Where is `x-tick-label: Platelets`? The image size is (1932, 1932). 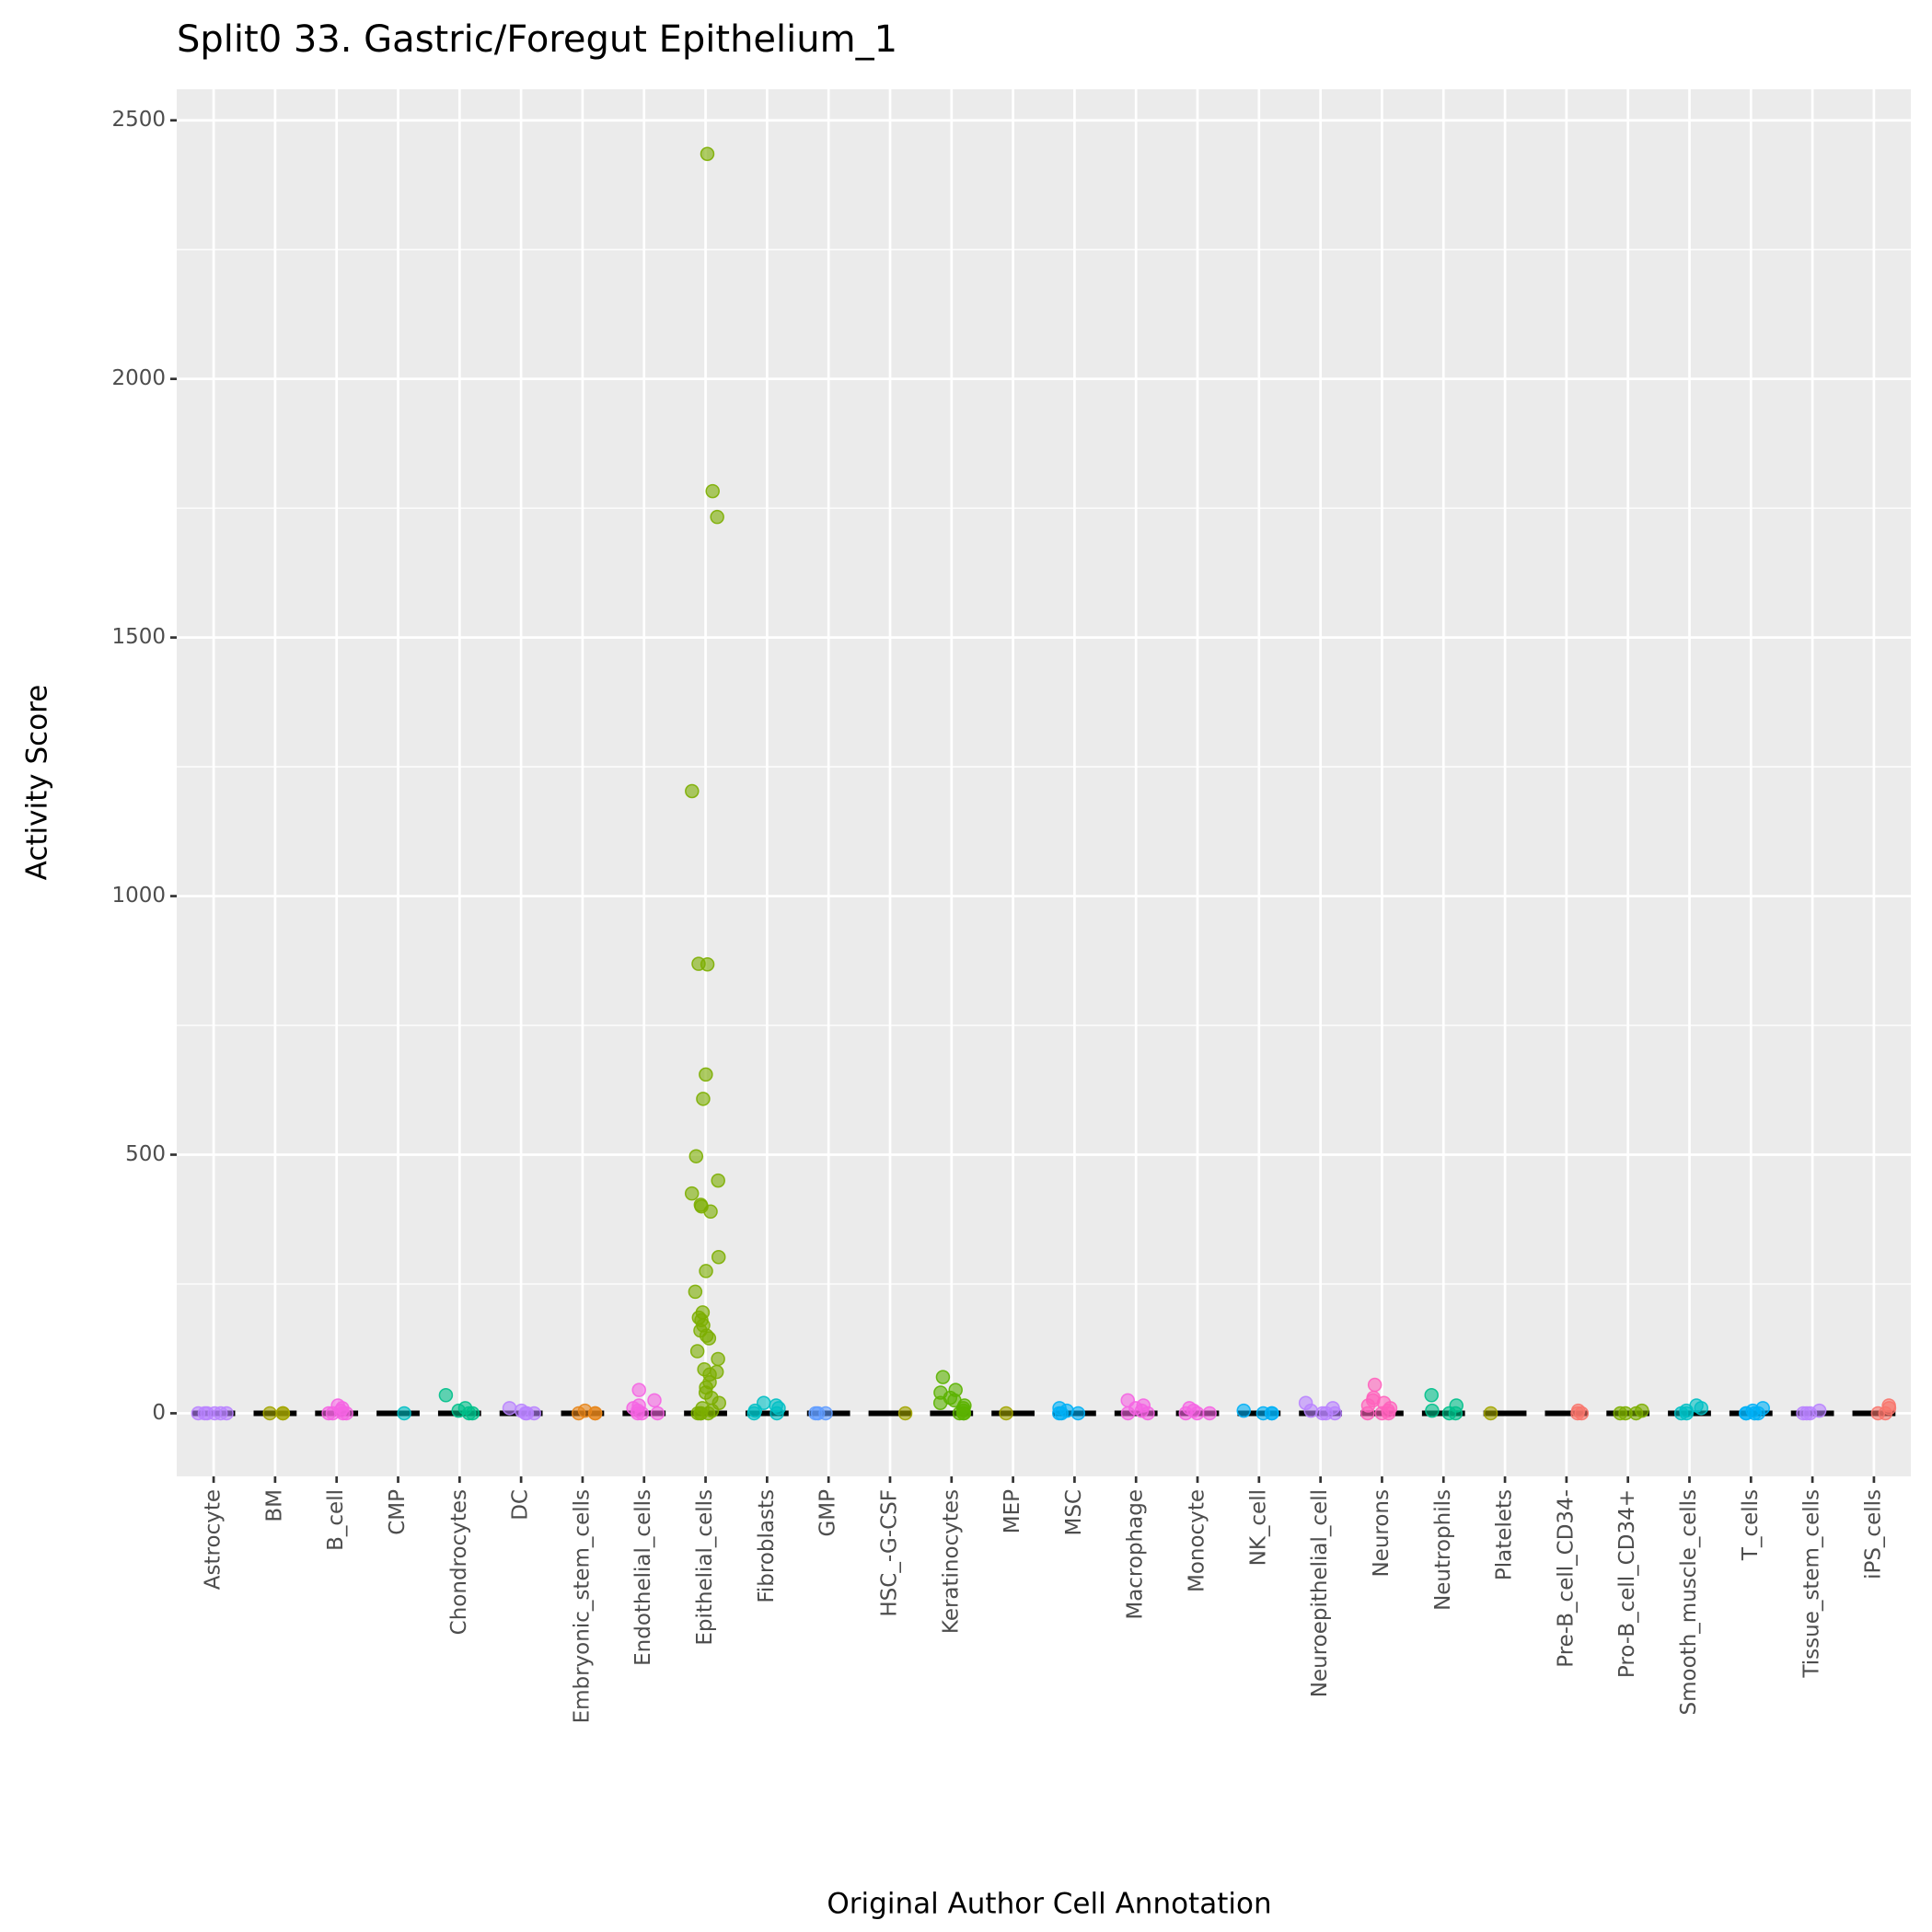
x-tick-label: Platelets is located at coordinates (1505, 1535).